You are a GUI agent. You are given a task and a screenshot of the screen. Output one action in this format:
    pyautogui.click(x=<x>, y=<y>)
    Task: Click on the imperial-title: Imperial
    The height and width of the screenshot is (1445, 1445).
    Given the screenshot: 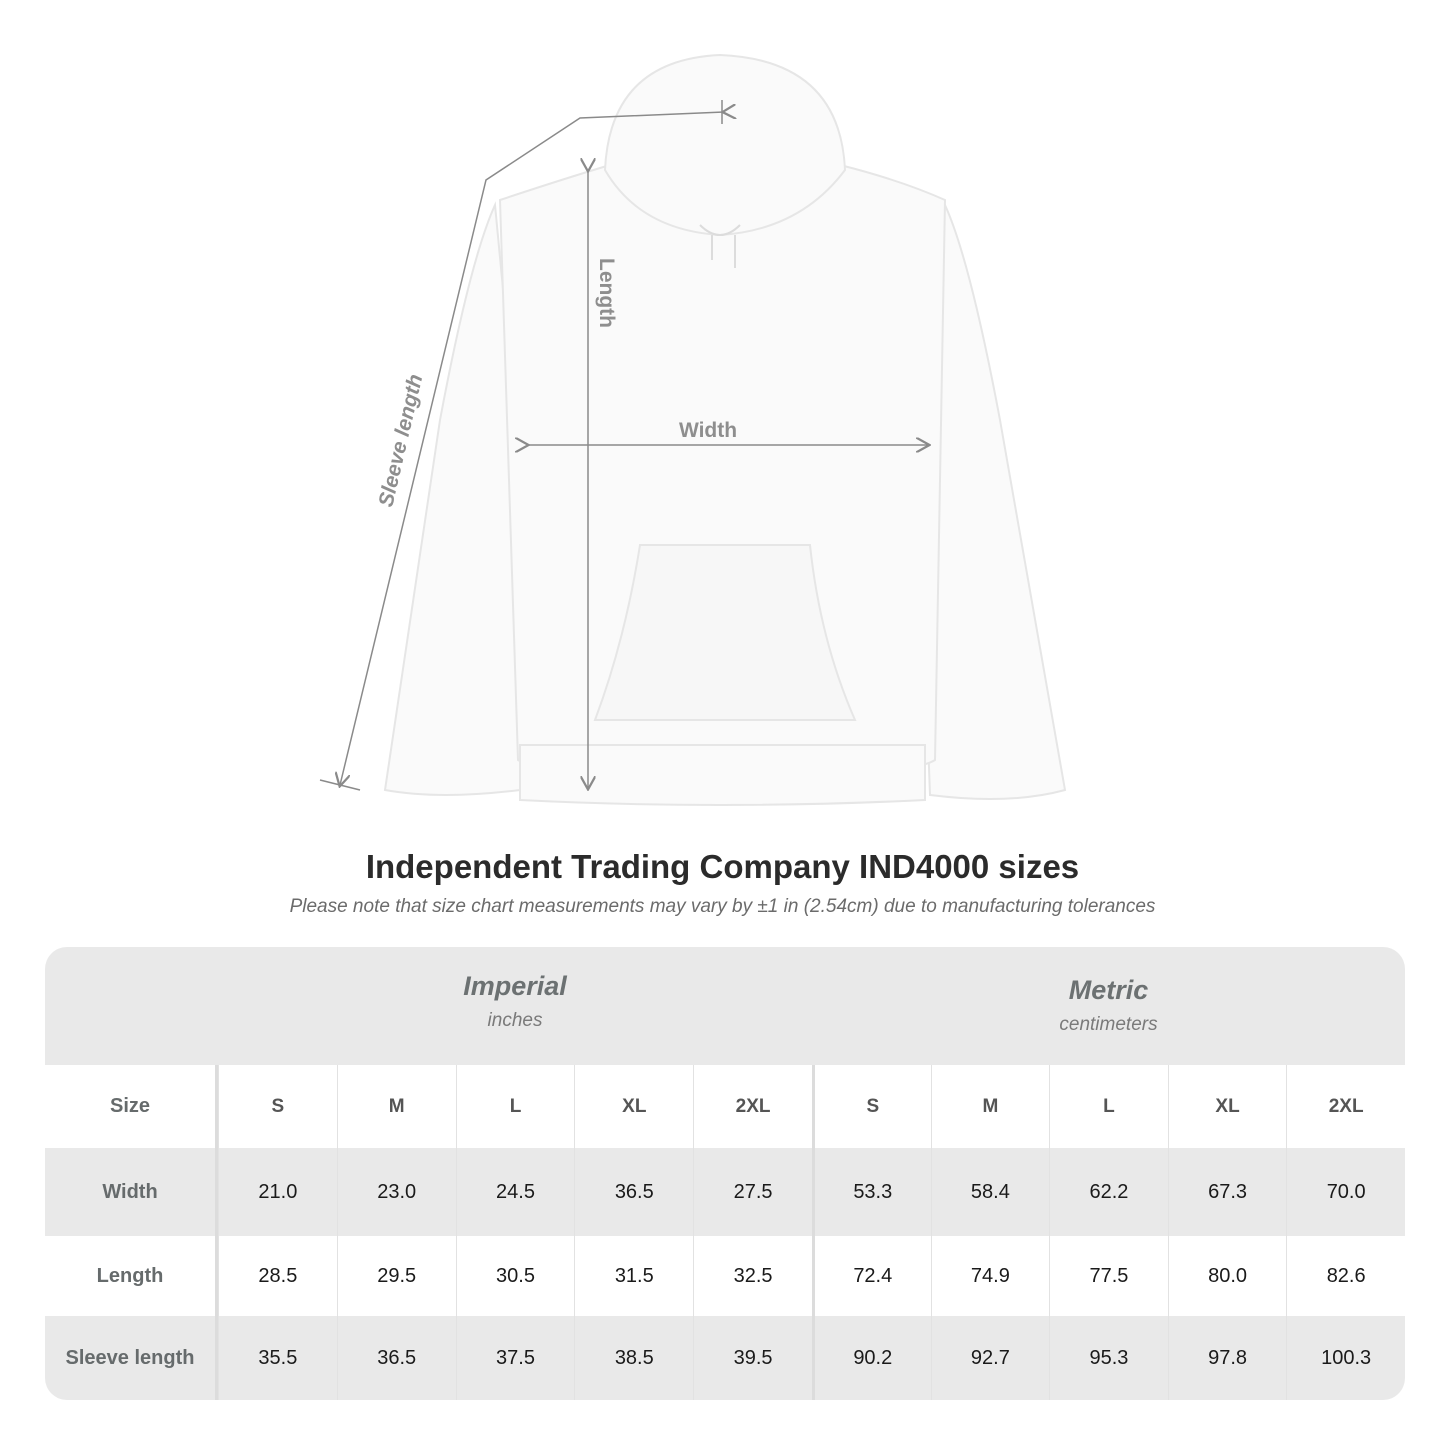 What is the action you would take?
    pyautogui.click(x=515, y=986)
    